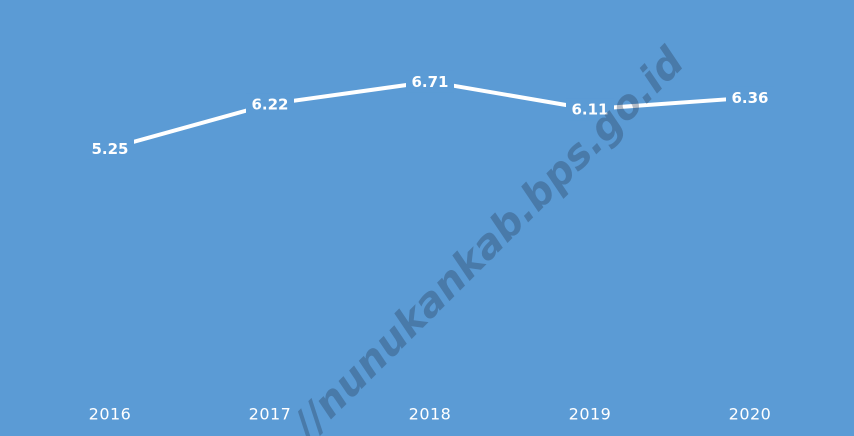 This screenshot has width=854, height=436. Describe the element at coordinates (750, 414) in the screenshot. I see `x-tick-label: 2020` at that location.